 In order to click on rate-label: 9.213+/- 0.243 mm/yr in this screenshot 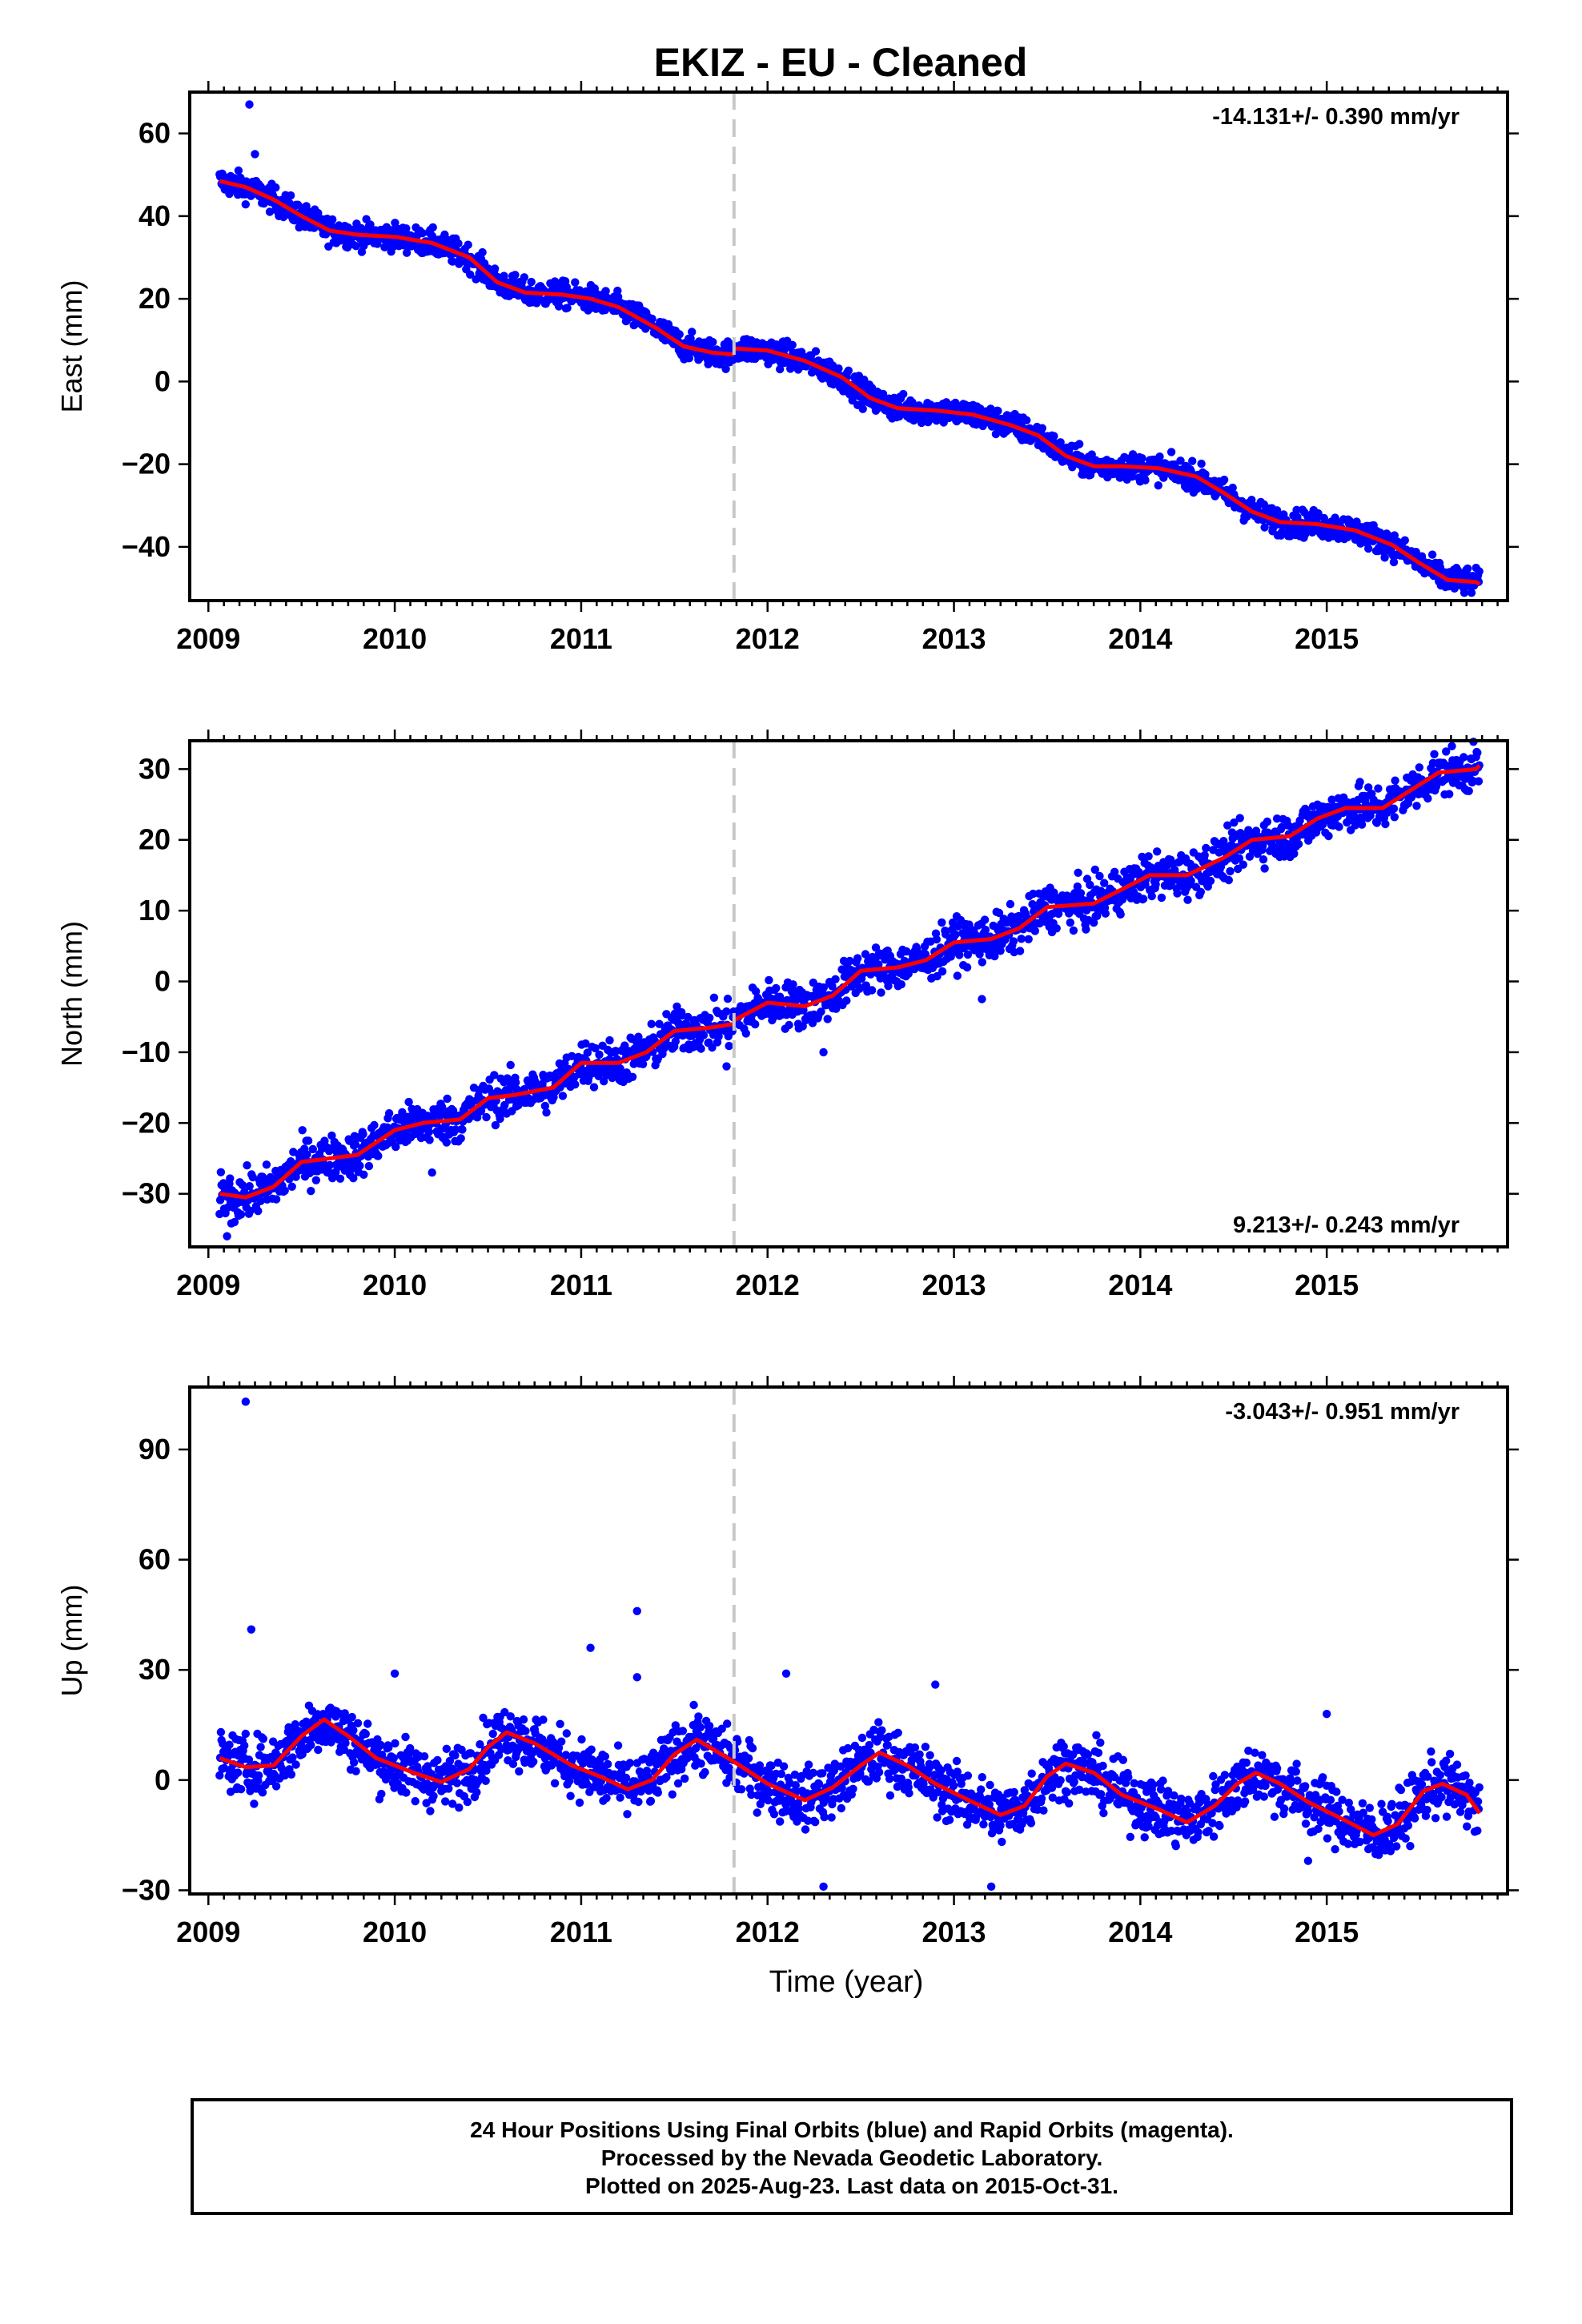, I will do `click(1346, 1225)`.